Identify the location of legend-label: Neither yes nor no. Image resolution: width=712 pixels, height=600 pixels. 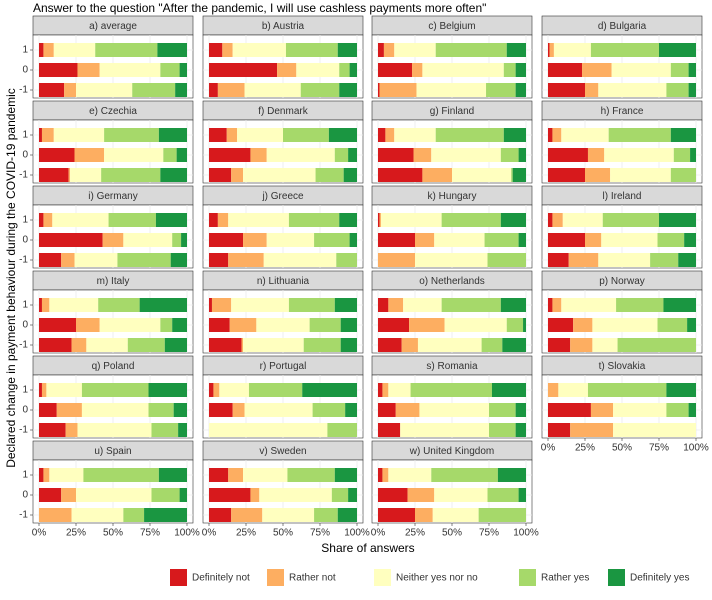
(437, 578).